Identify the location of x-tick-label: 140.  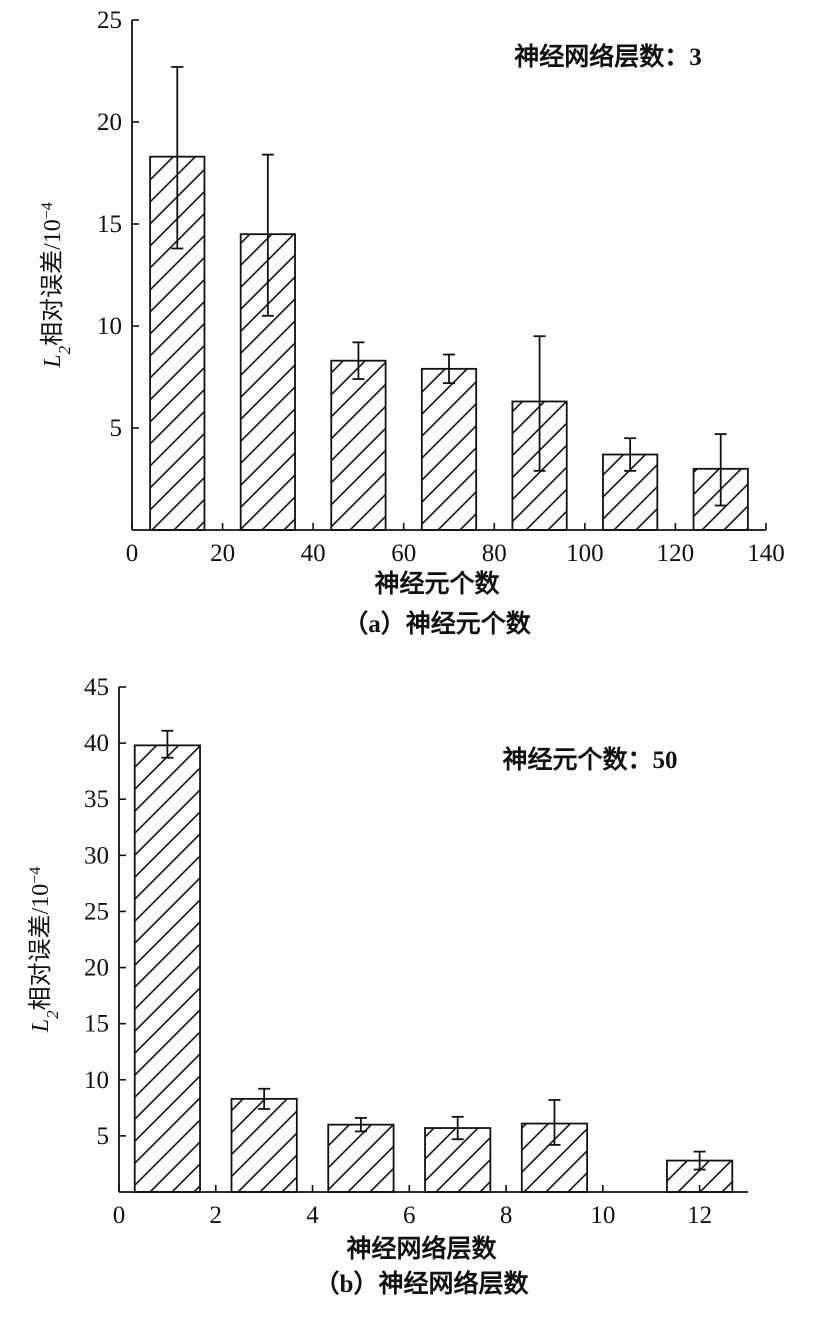
(766, 553).